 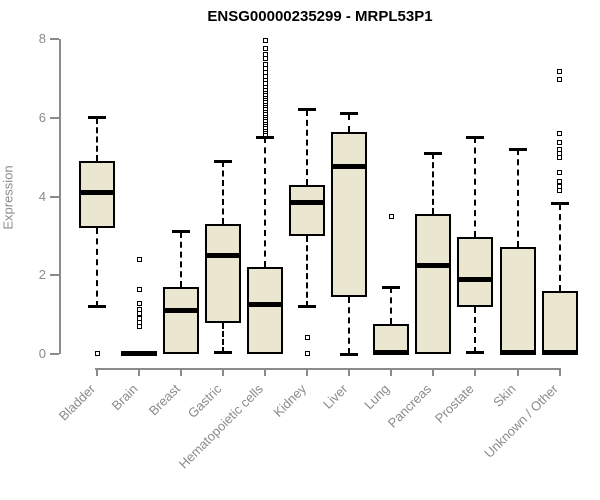 What do you see at coordinates (320, 16) in the screenshot?
I see `chart-title: ENSG00000235299 - MRPL53P1` at bounding box center [320, 16].